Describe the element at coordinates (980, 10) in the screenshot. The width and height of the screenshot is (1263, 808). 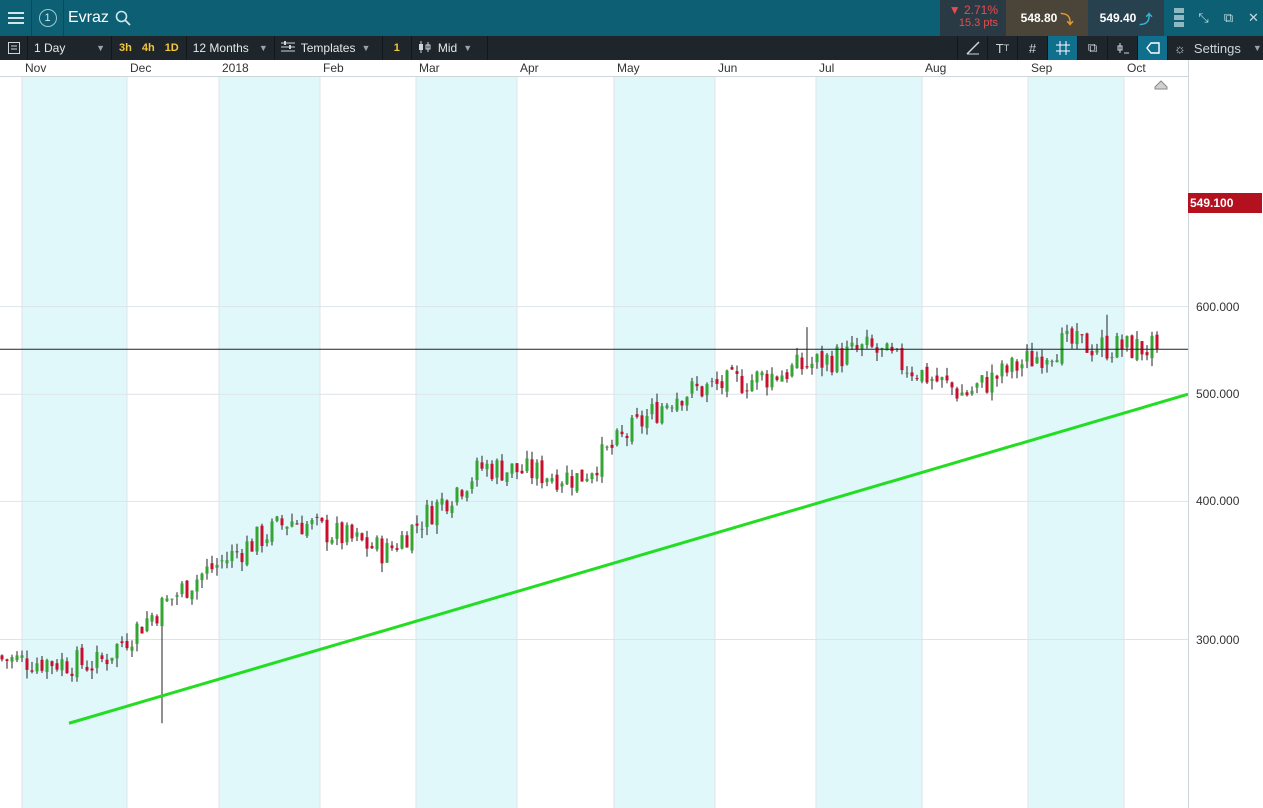
I see `change-percent: 2.71%` at that location.